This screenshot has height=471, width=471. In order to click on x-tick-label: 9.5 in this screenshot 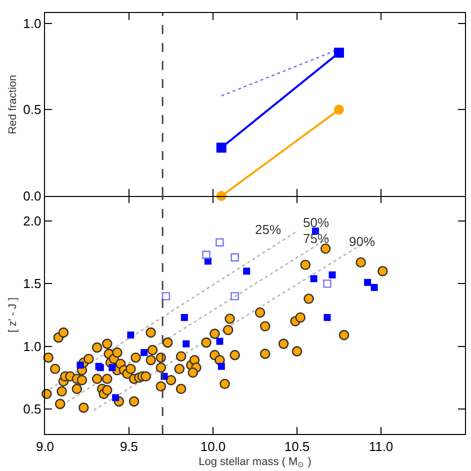, I will do `click(129, 446)`.